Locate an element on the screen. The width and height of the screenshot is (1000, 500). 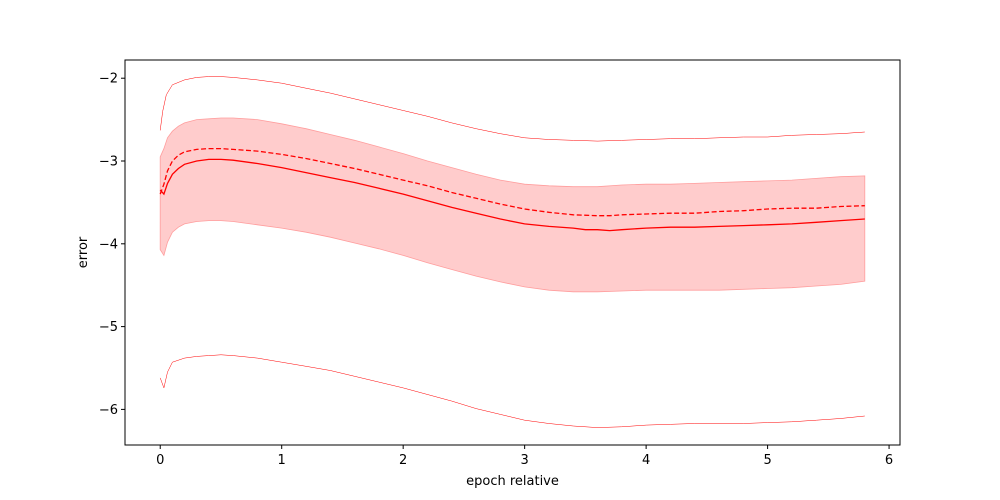
y-tick-label: −4 is located at coordinates (108, 244).